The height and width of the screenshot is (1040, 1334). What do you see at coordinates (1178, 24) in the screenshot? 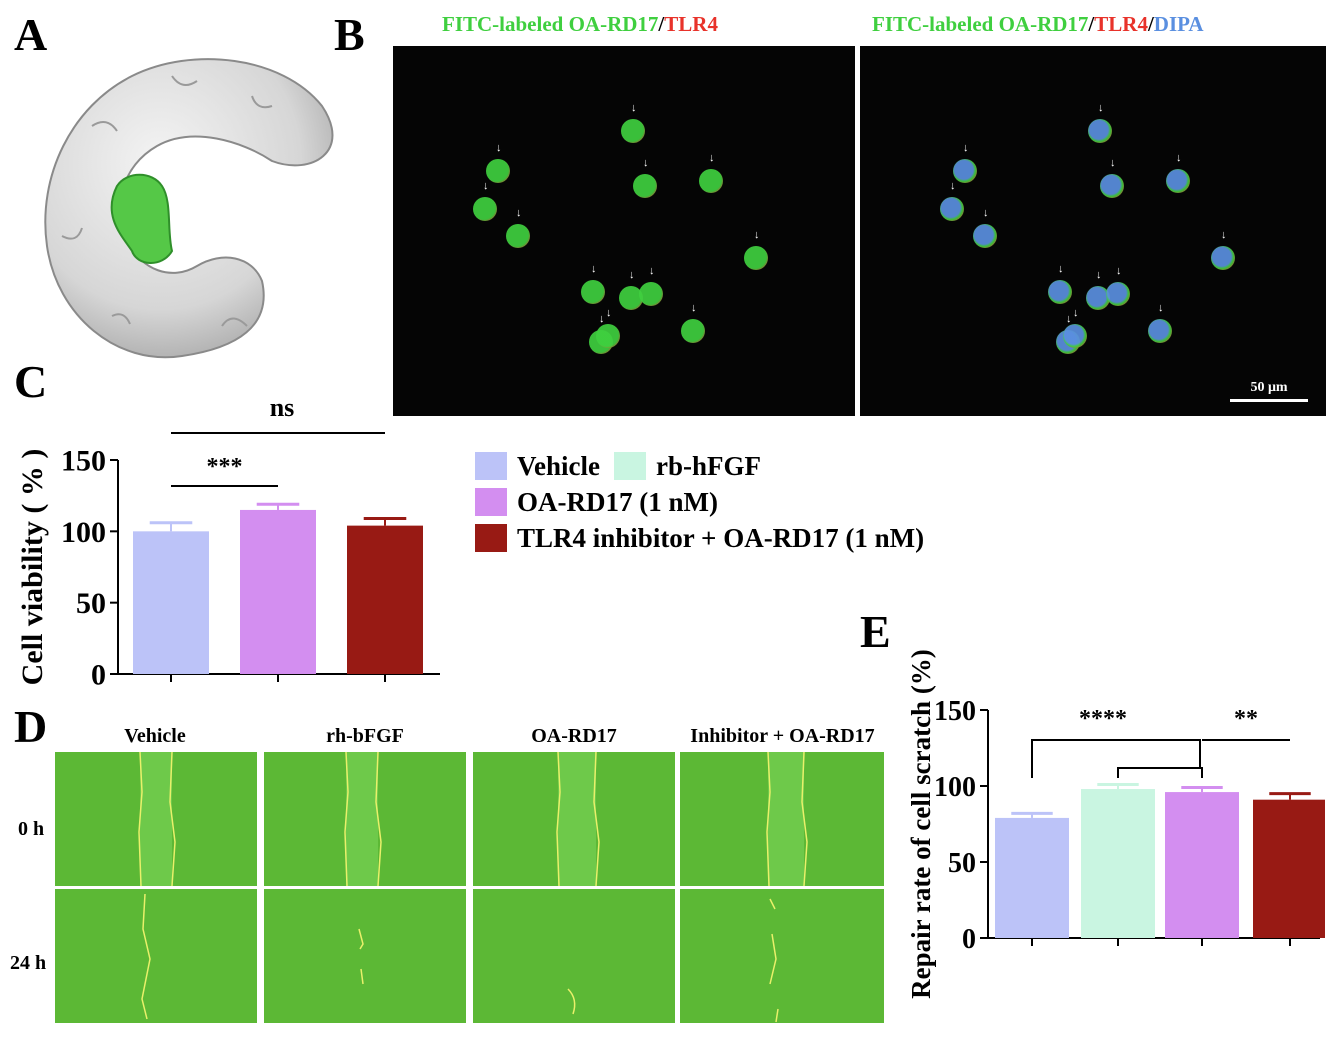
I see `title-dipa: DIPA` at bounding box center [1178, 24].